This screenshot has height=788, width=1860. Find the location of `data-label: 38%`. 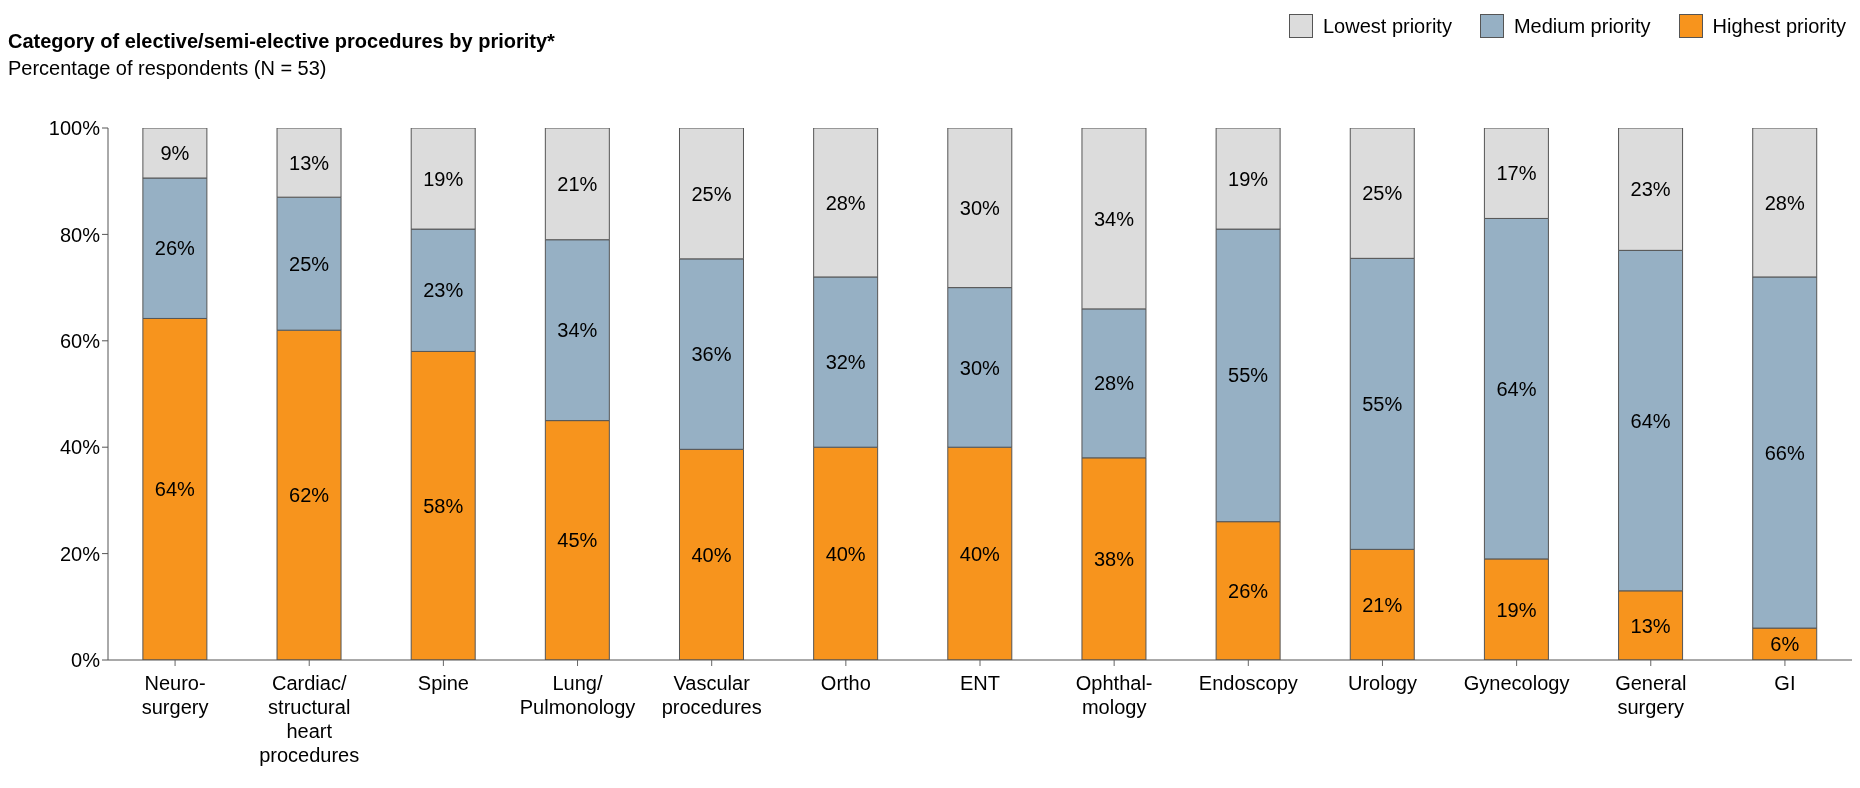

data-label: 38% is located at coordinates (1114, 559).